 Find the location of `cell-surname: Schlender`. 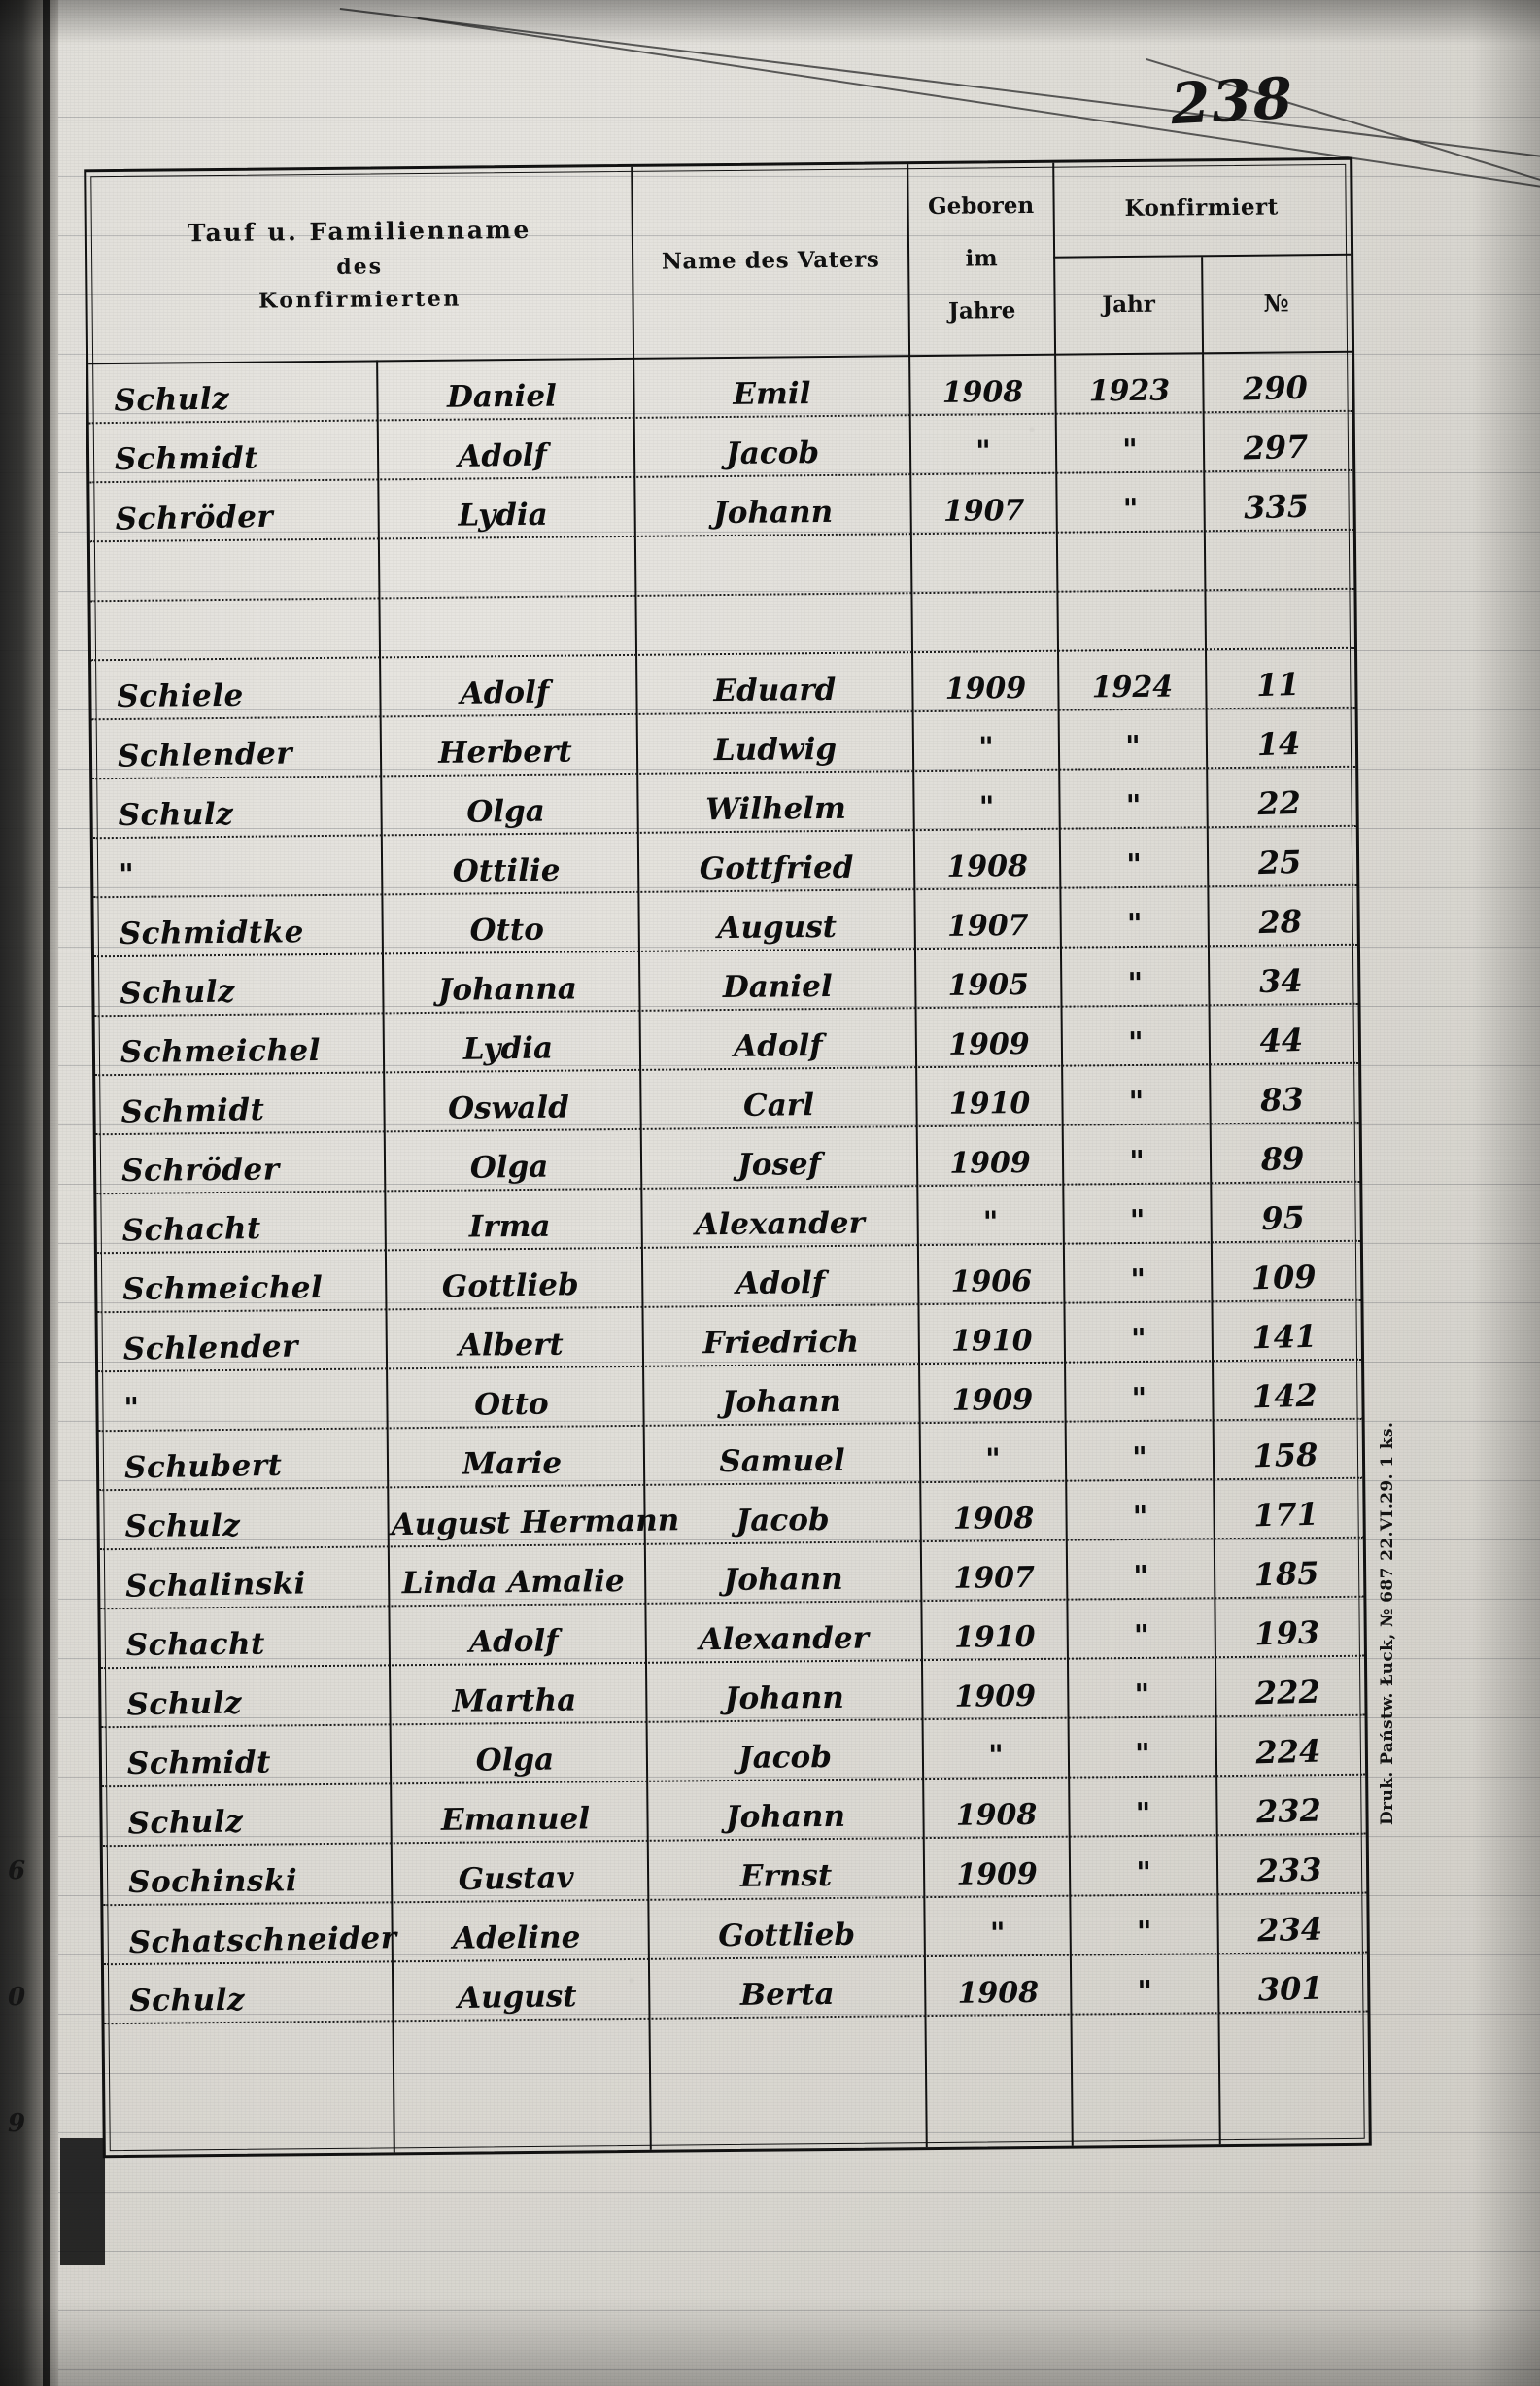

cell-surname: Schlender is located at coordinates (205, 755).